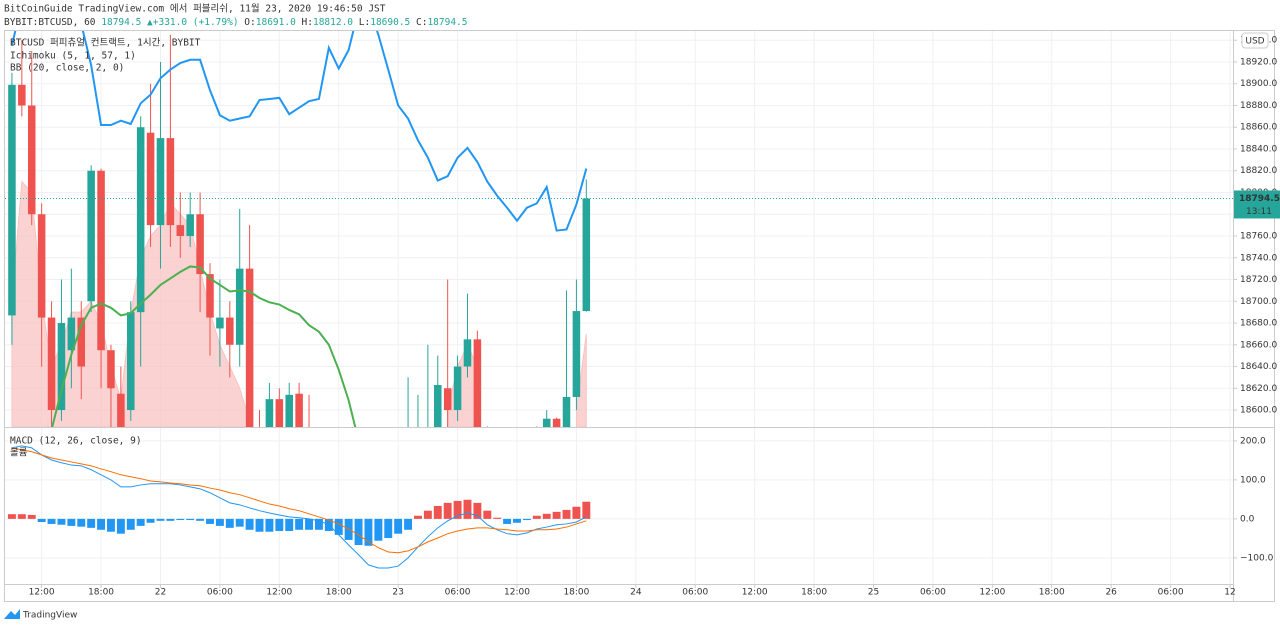 The width and height of the screenshot is (1280, 628). What do you see at coordinates (49, 616) in the screenshot?
I see `brand: TradingView` at bounding box center [49, 616].